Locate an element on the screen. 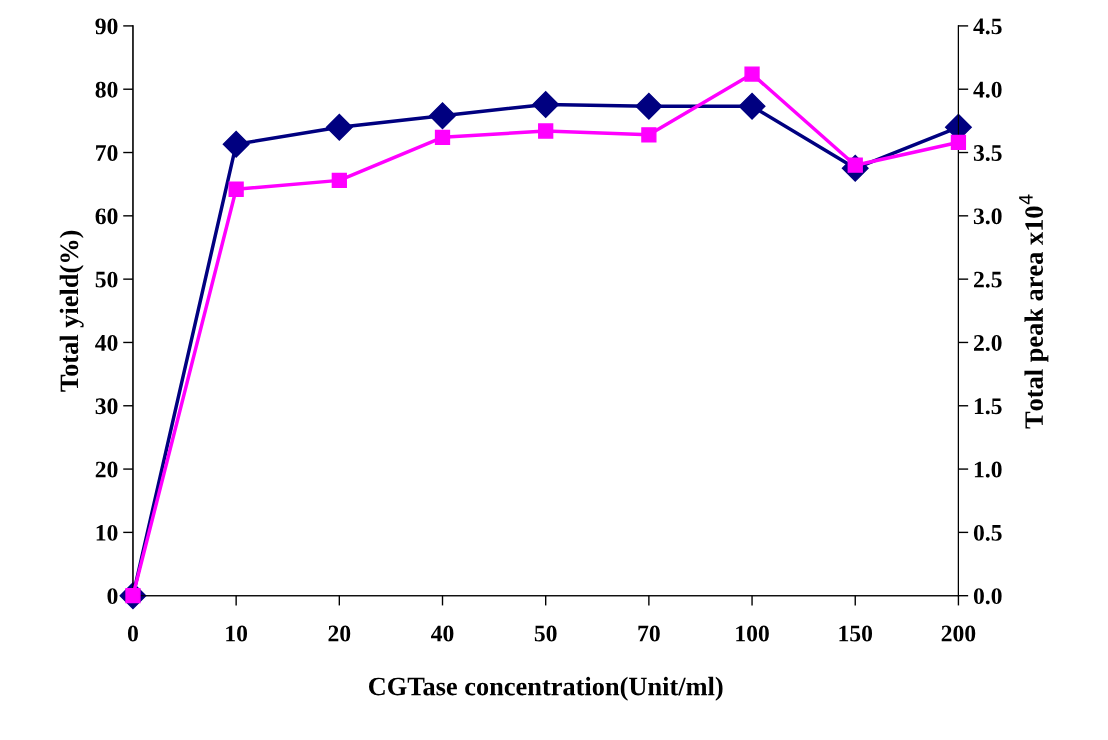 The width and height of the screenshot is (1108, 740). y-tick-label: 40 is located at coordinates (106, 342).